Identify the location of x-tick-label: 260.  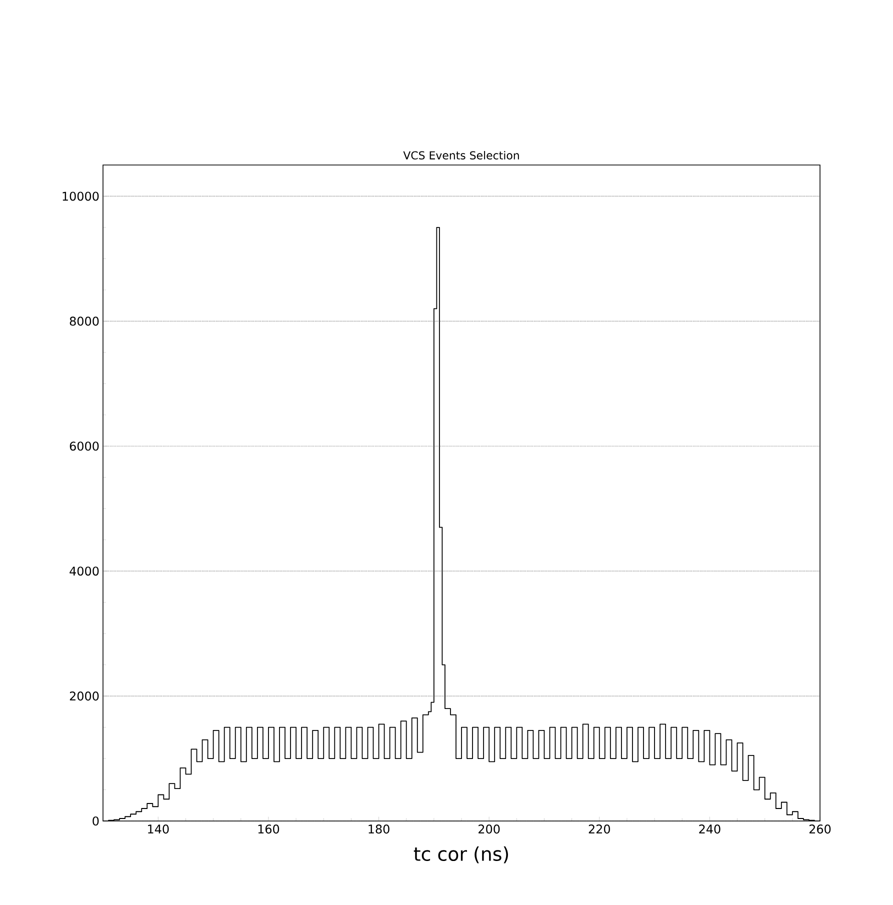
(820, 829).